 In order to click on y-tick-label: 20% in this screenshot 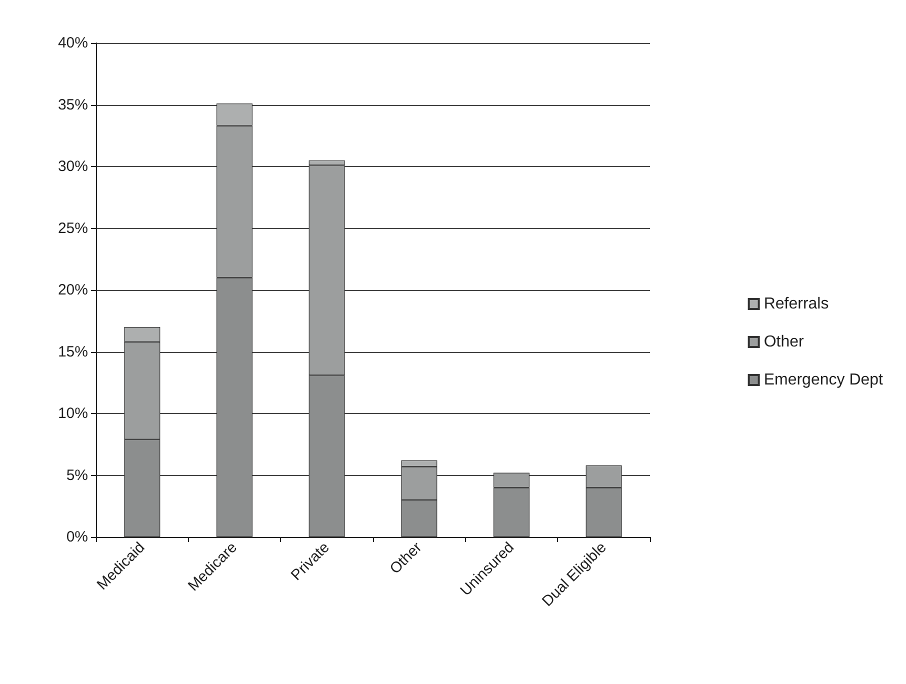, I will do `click(73, 290)`.